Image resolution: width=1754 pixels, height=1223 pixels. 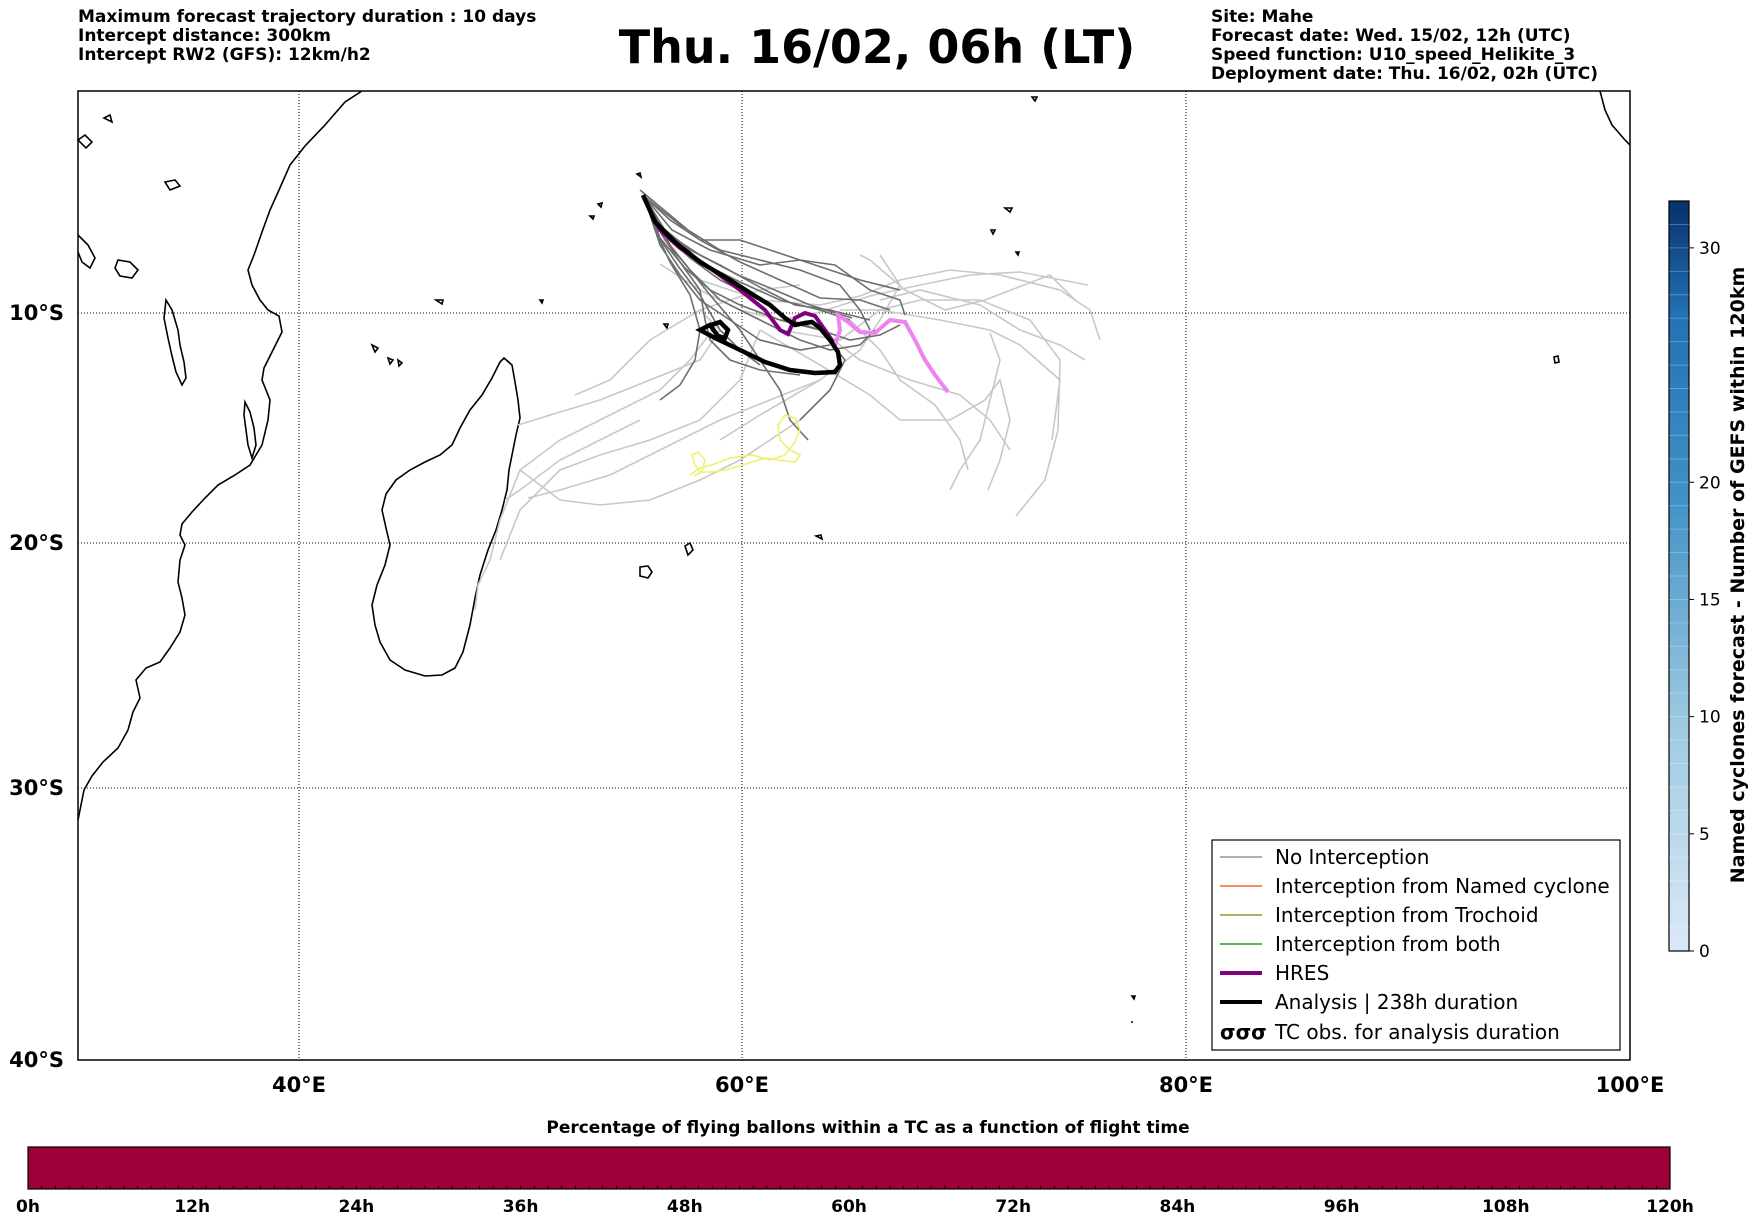 I want to click on time-tick-label: 84h, so click(x=1178, y=1207).